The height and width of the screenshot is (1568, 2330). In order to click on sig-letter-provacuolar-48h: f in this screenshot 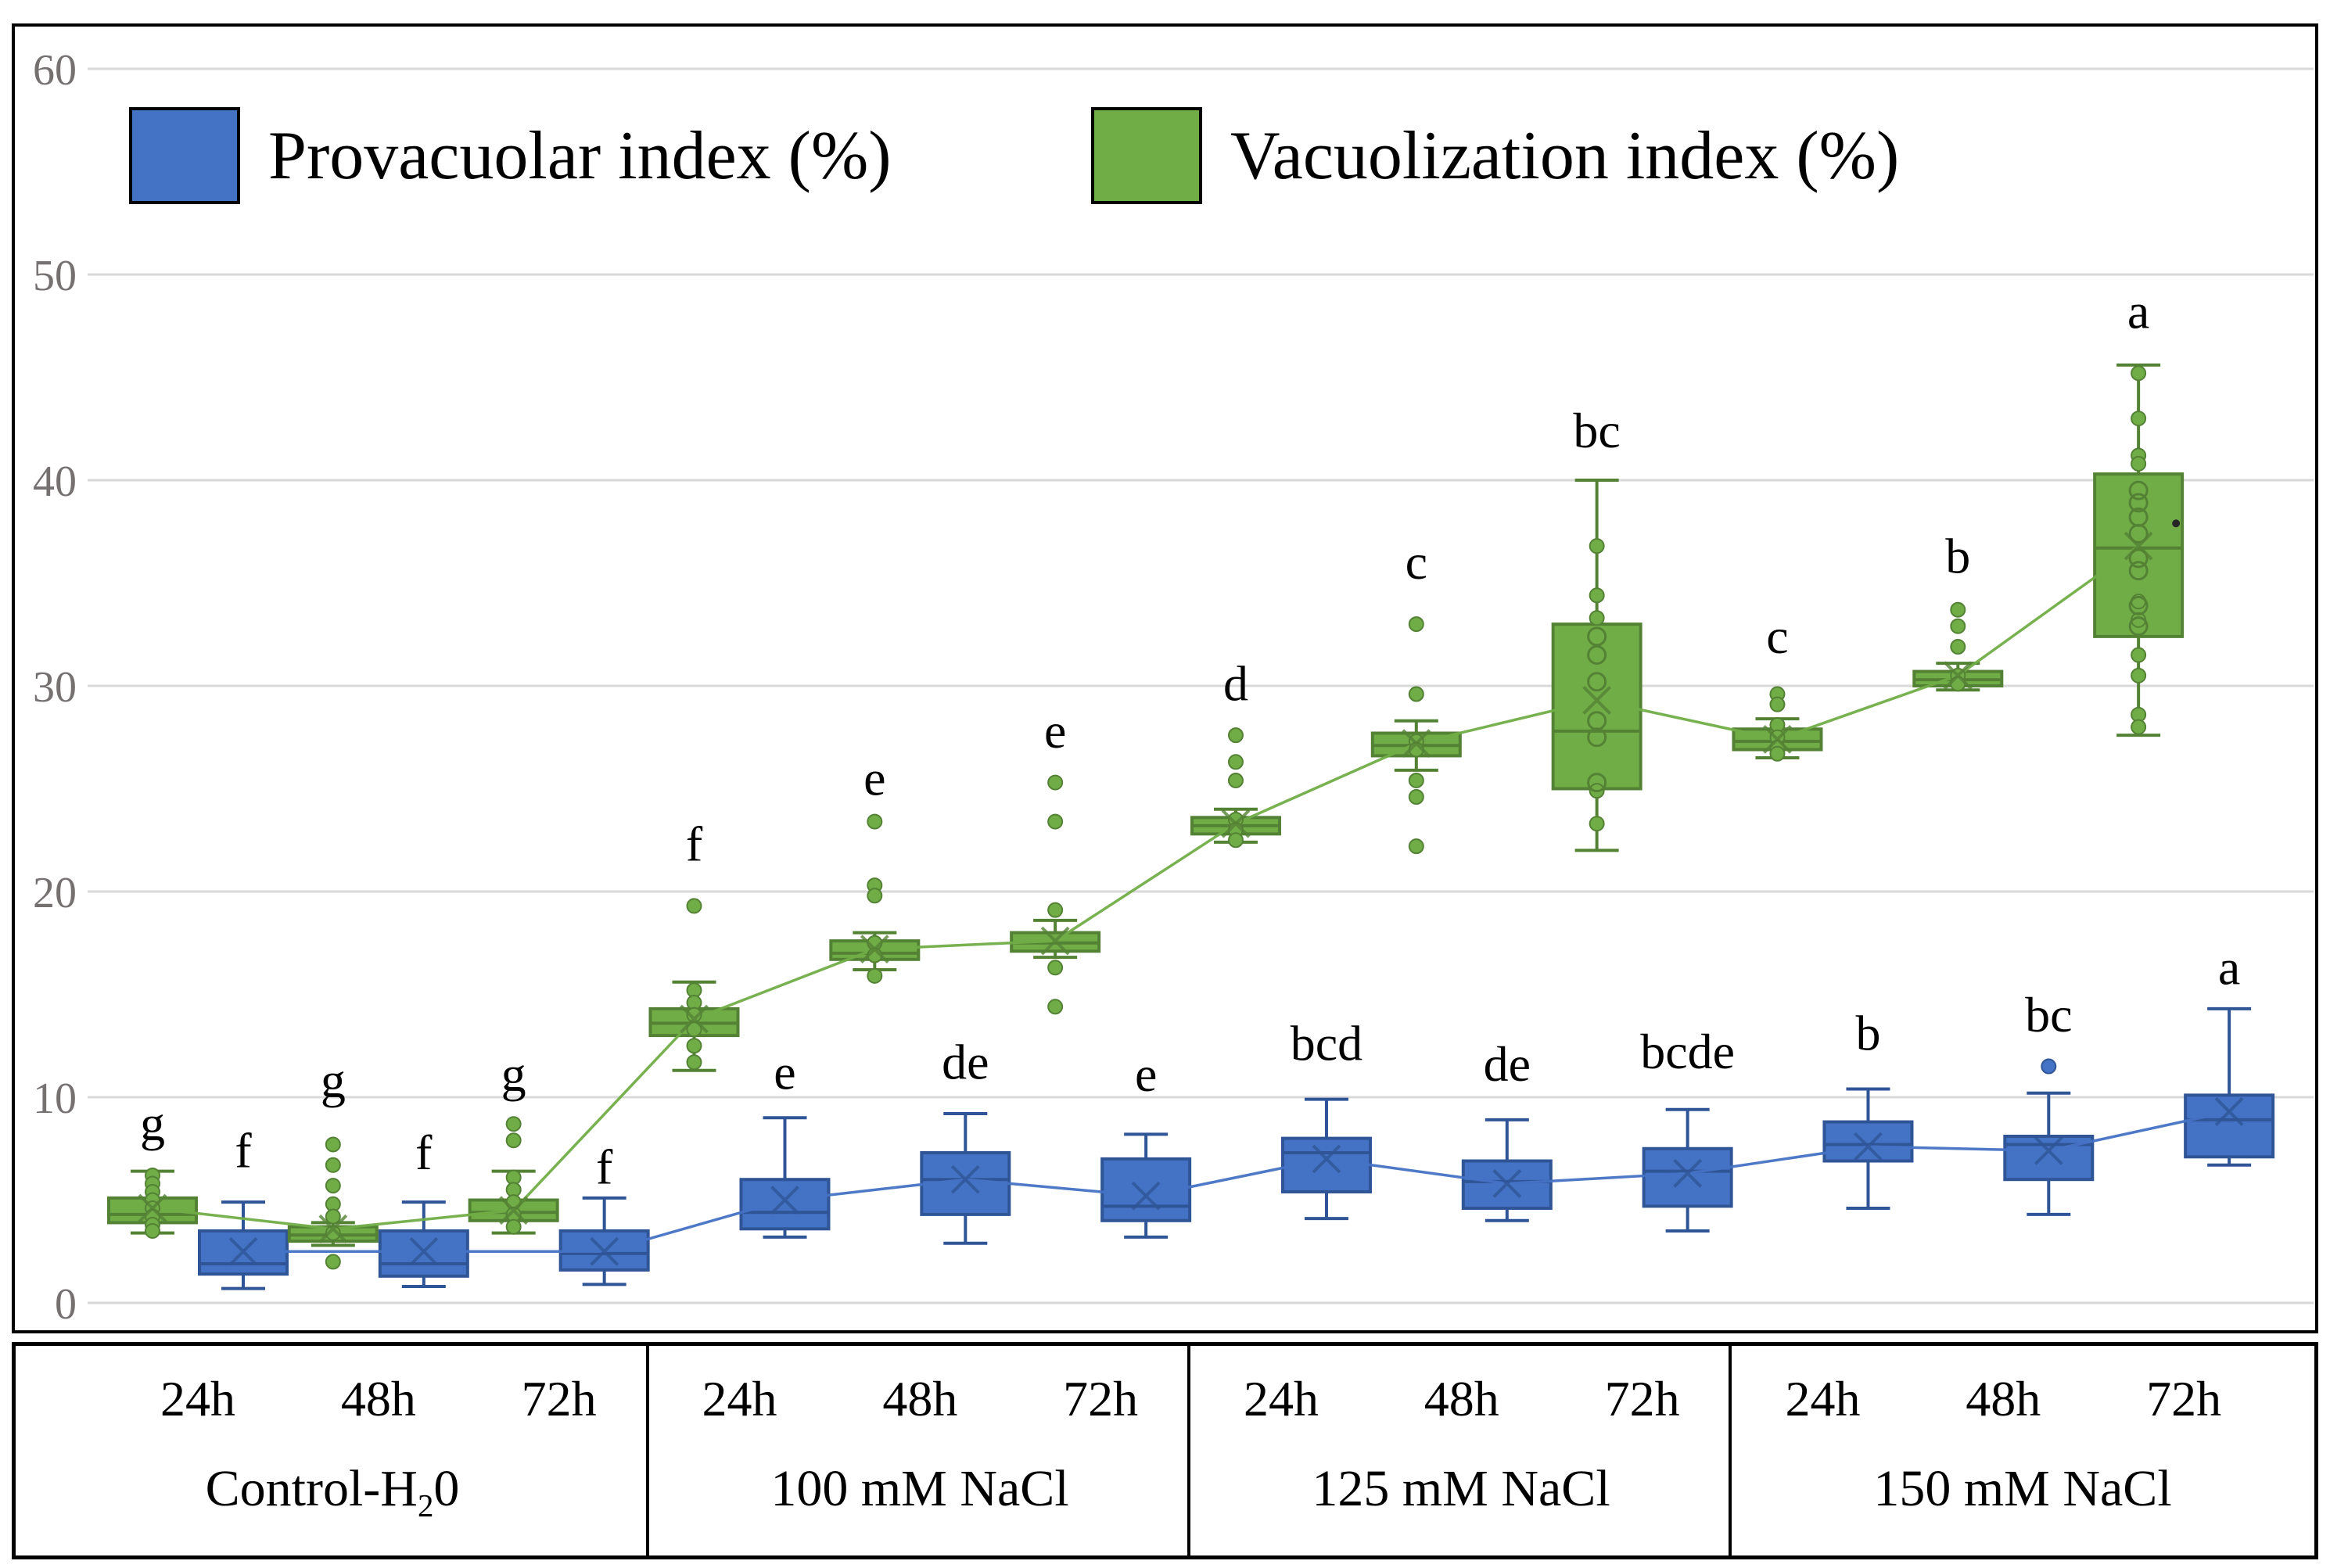, I will do `click(424, 1152)`.